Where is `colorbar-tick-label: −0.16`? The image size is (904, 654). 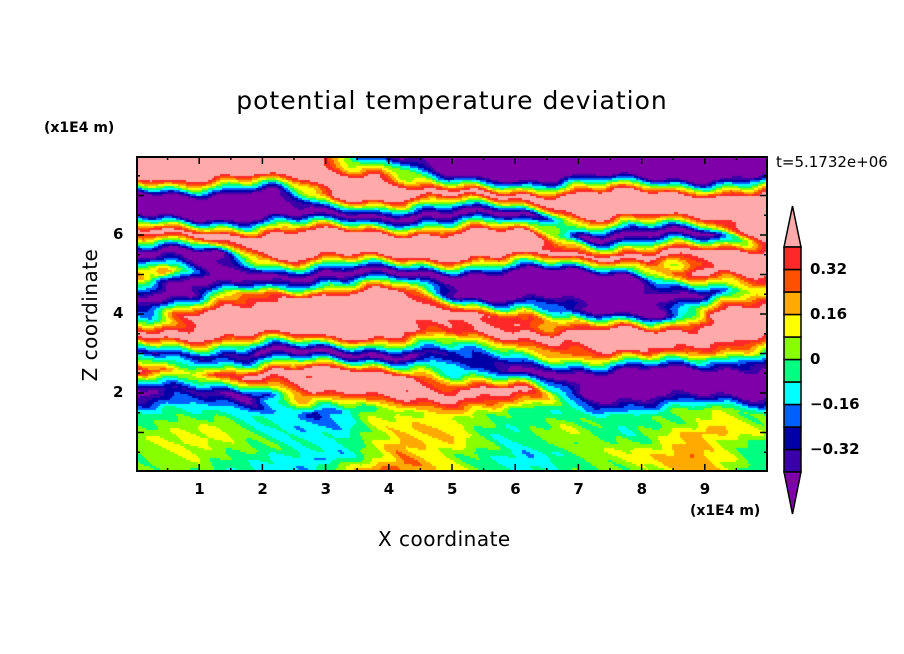 colorbar-tick-label: −0.16 is located at coordinates (835, 403).